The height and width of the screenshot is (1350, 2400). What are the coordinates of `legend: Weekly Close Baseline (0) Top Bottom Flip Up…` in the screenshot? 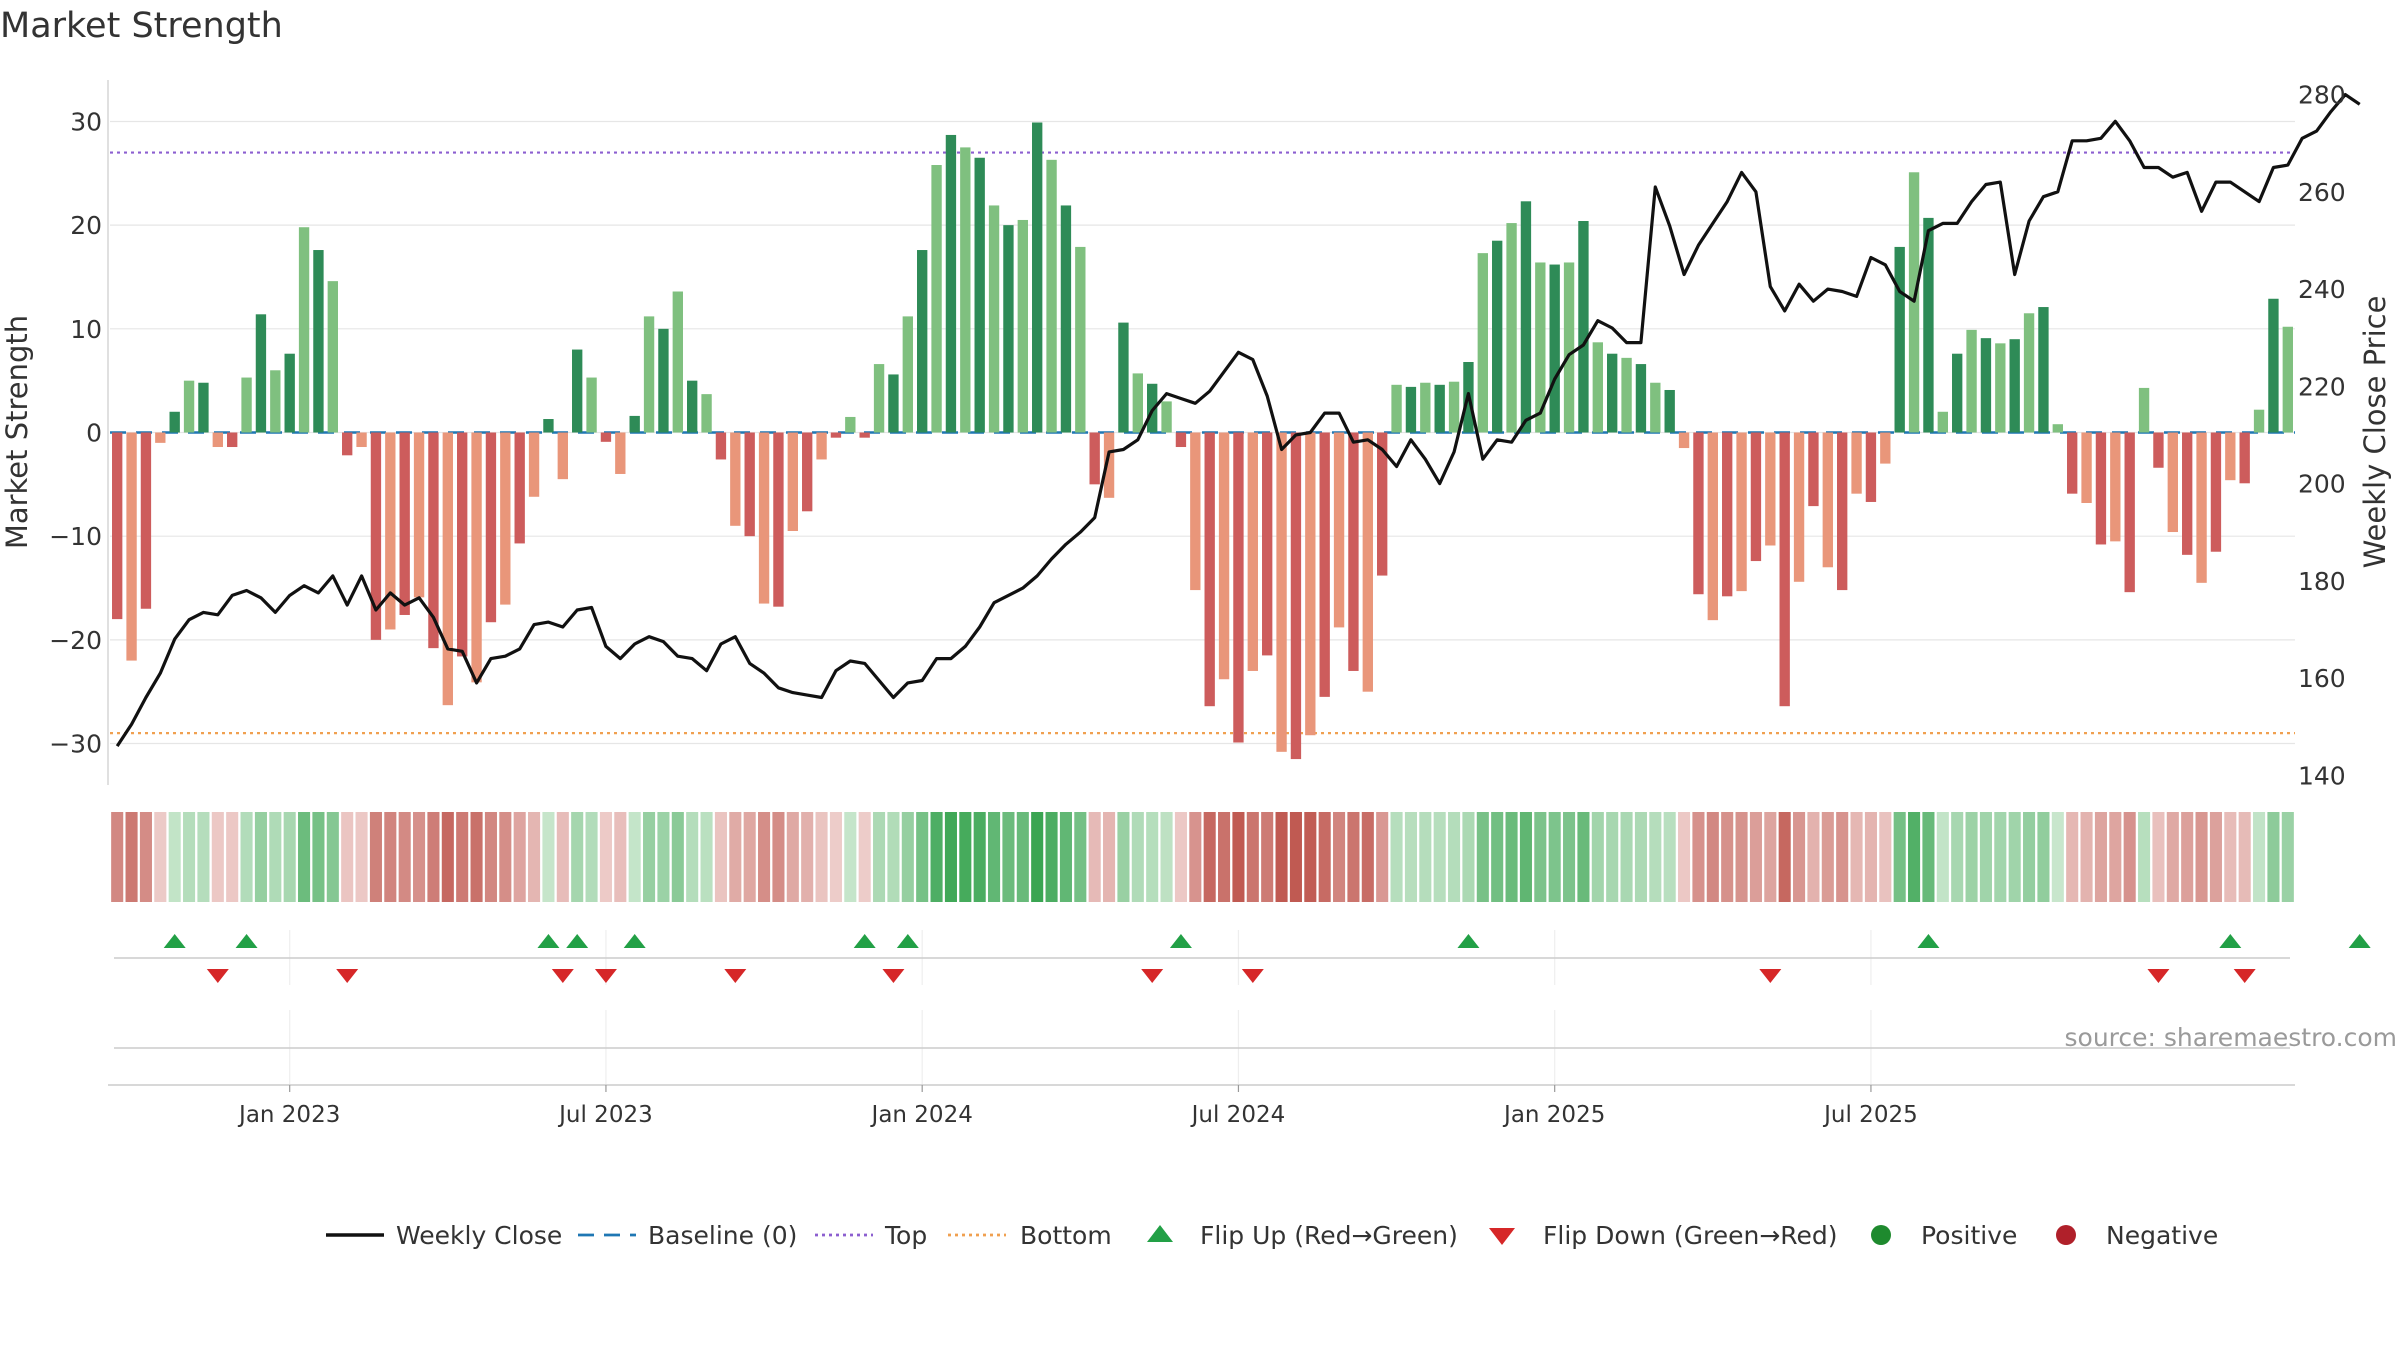 It's located at (1272, 1235).